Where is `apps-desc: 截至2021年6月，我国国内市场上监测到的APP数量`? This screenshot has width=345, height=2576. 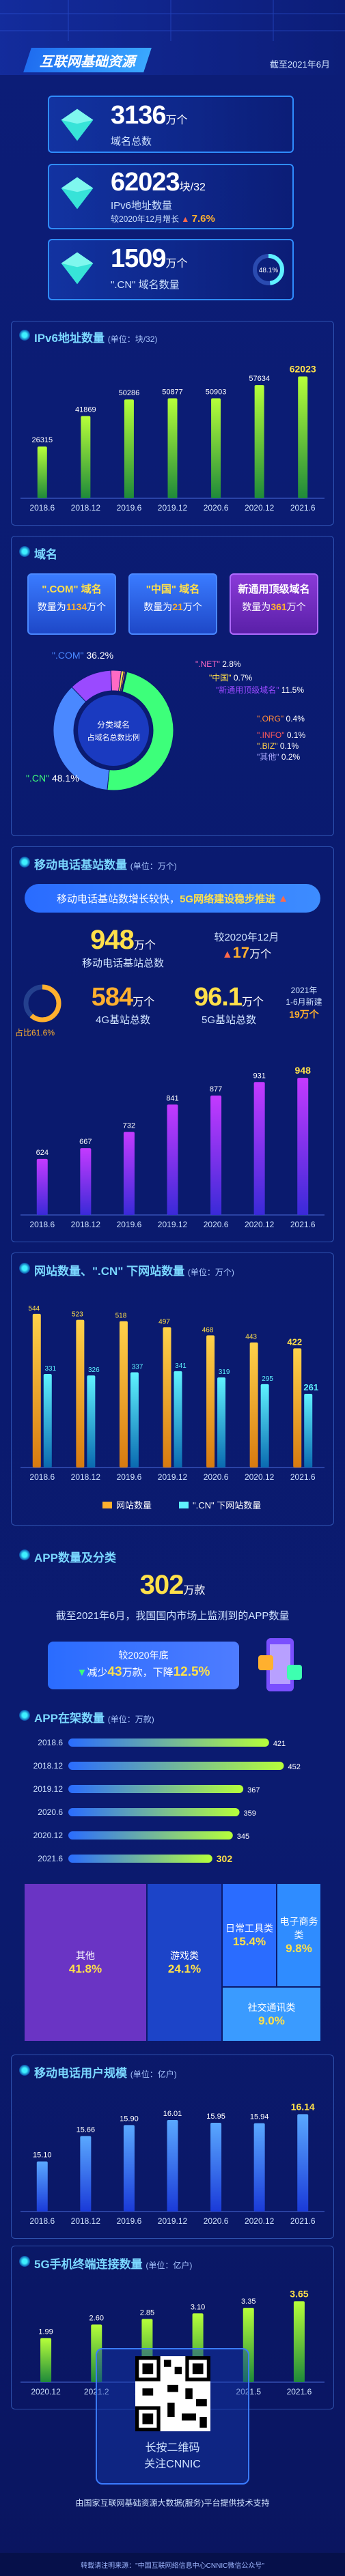
apps-desc: 截至2021年6月，我国国内市场上监测到的APP数量 is located at coordinates (172, 1616).